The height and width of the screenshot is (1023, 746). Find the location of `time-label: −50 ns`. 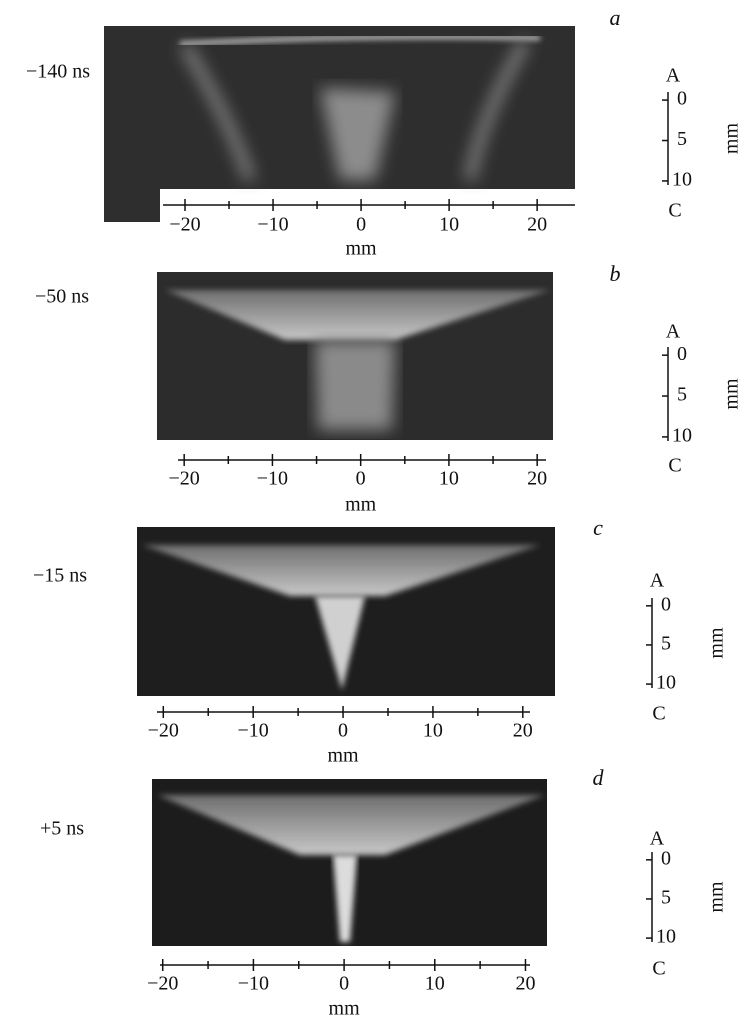

time-label: −50 ns is located at coordinates (62, 297).